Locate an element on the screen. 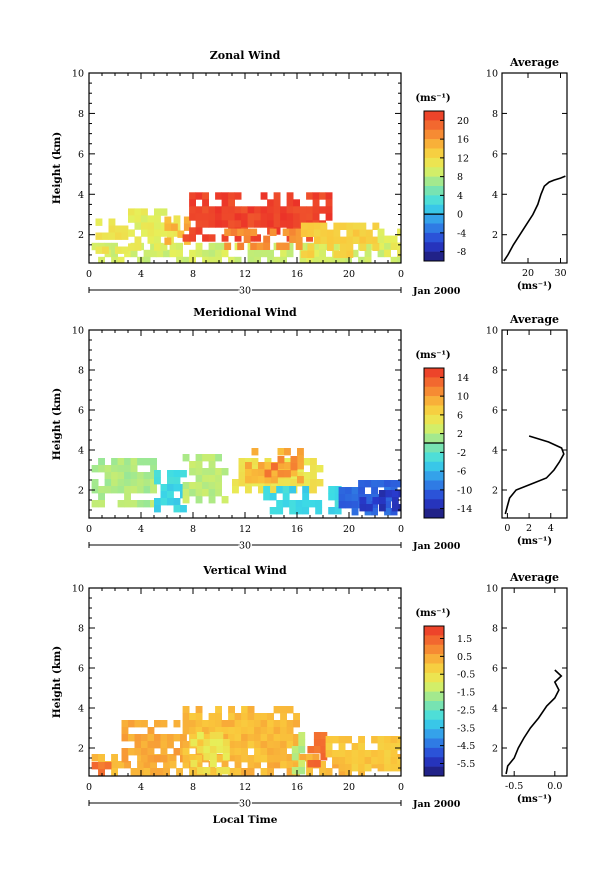 The height and width of the screenshot is (873, 616). x-tick-label: 0 is located at coordinates (401, 787).